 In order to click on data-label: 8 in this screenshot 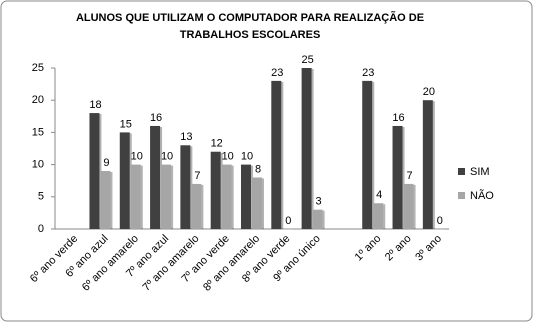, I will do `click(258, 169)`.